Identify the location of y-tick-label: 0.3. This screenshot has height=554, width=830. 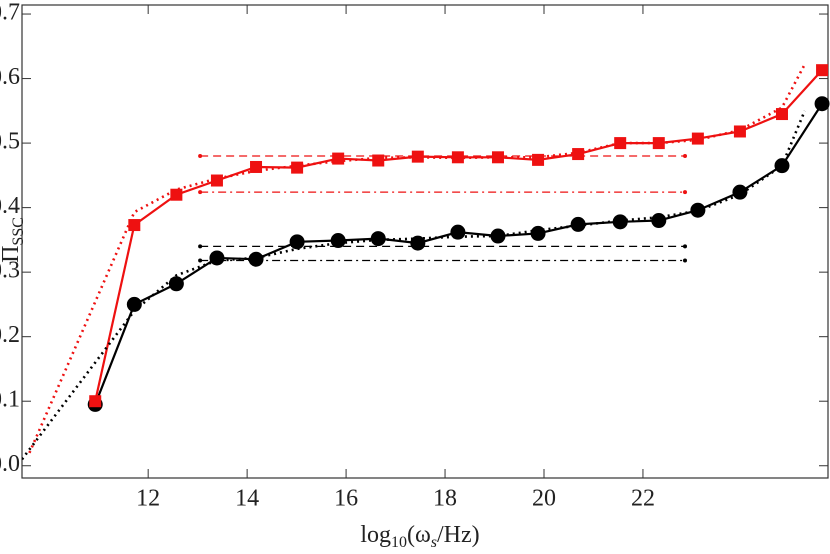
(10, 271).